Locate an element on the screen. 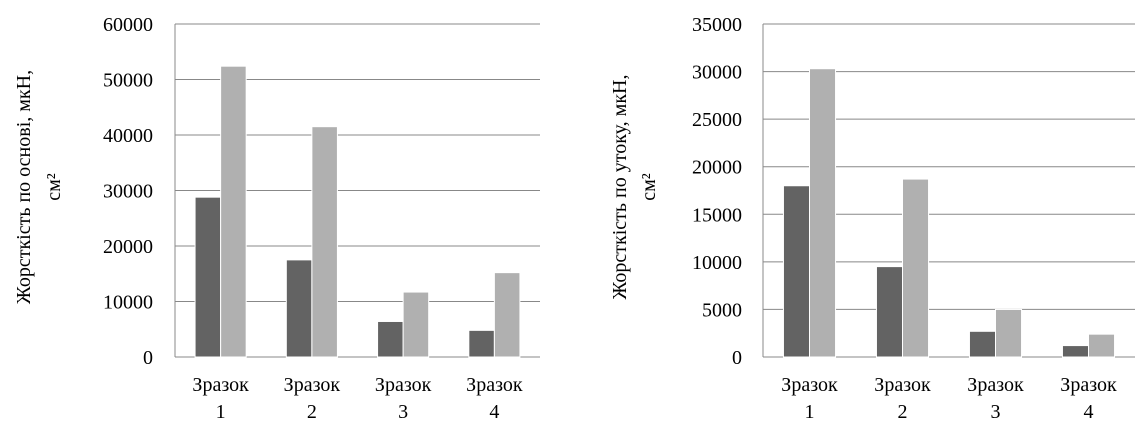  y-tick-label: 40000 is located at coordinates (128, 136).